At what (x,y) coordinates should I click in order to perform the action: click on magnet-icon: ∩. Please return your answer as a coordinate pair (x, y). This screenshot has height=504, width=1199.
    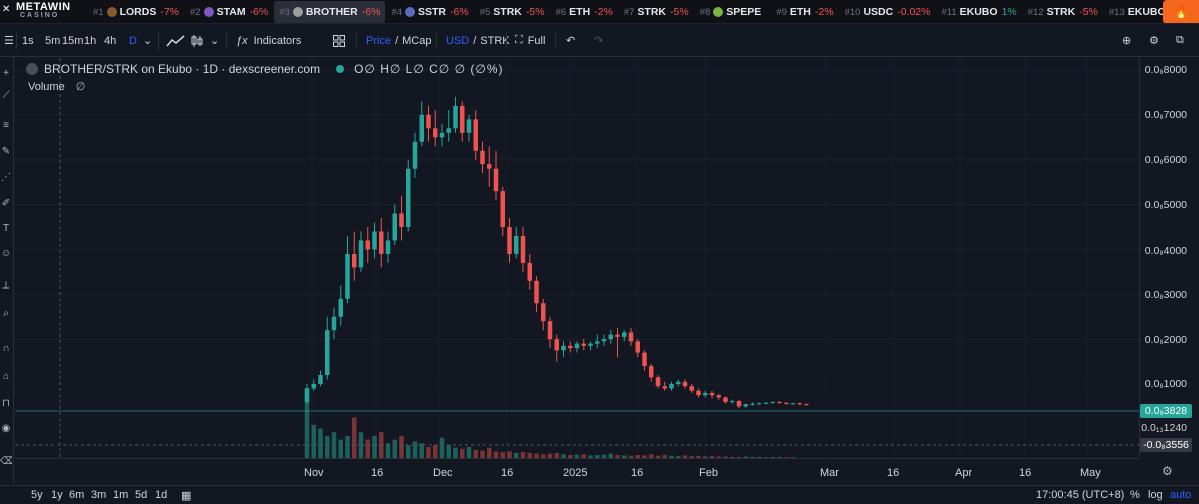
    Looking at the image, I should click on (6, 348).